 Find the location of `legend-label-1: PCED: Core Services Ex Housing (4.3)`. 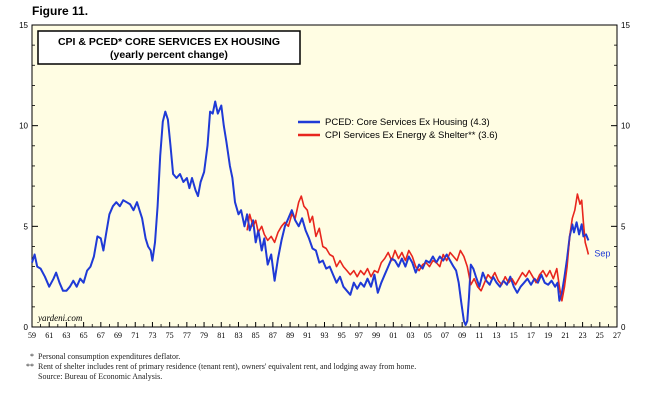

legend-label-1: PCED: Core Services Ex Housing (4.3) is located at coordinates (407, 122).